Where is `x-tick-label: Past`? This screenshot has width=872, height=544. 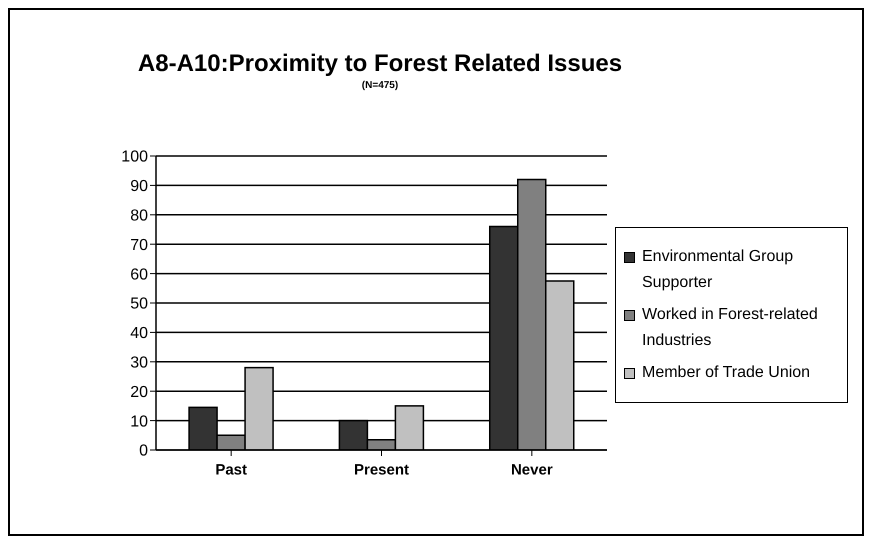 x-tick-label: Past is located at coordinates (231, 470).